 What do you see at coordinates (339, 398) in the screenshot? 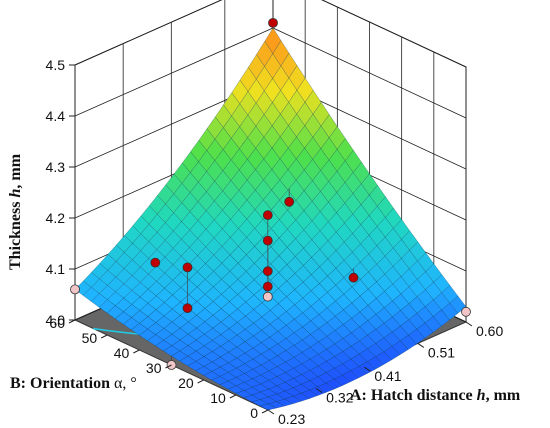
I see `a-tick-label: 0.32` at bounding box center [339, 398].